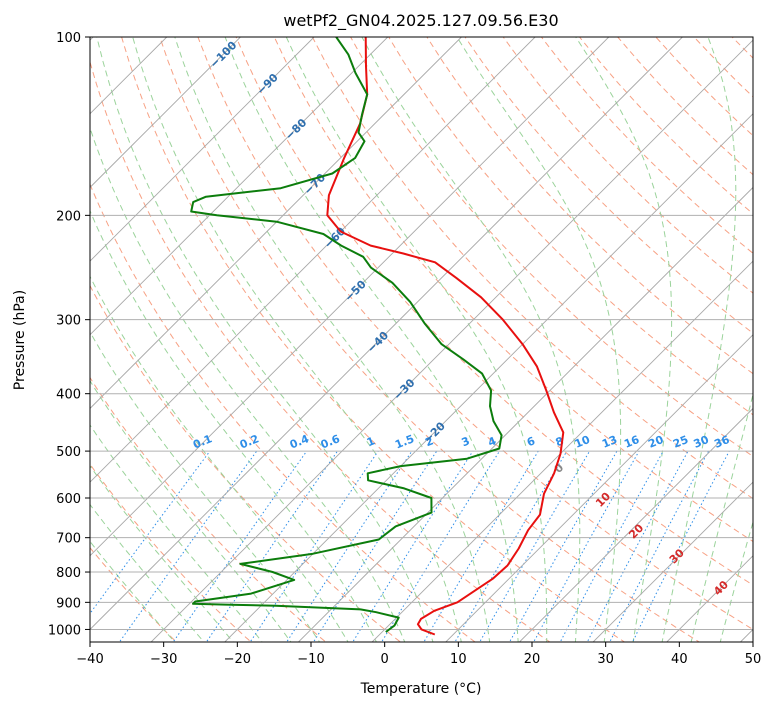 The width and height of the screenshot is (775, 708). I want to click on mixing-ratio-label: 3, so click(466, 441).